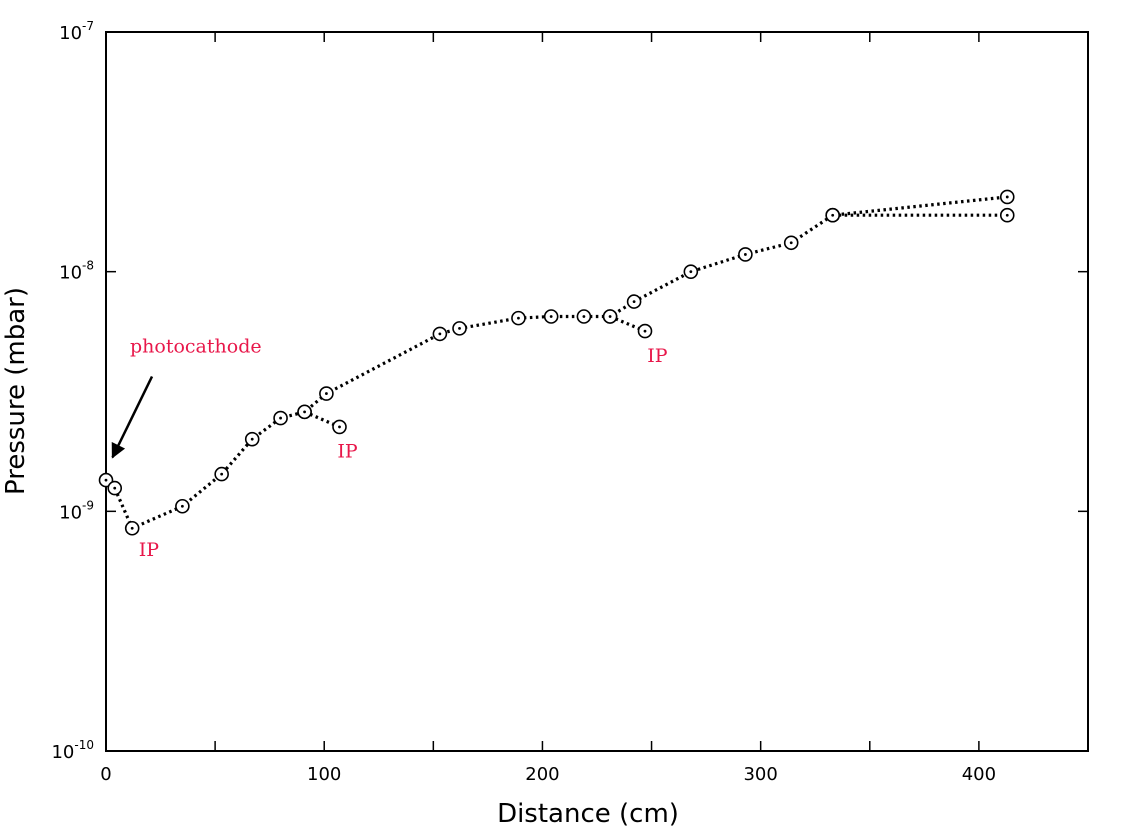 The height and width of the screenshot is (831, 1131). Describe the element at coordinates (324, 774) in the screenshot. I see `x-tick-label: 100` at that location.